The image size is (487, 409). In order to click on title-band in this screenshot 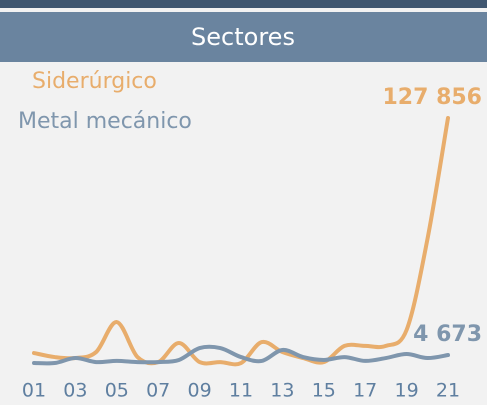, I will do `click(243, 37)`.